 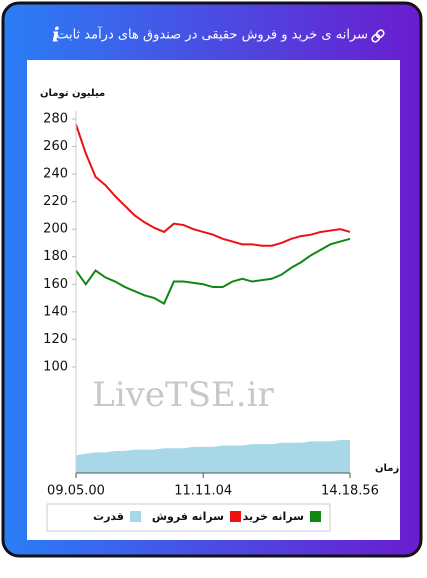 I want to click on watermark: LiveTSE.ir, so click(x=183, y=395).